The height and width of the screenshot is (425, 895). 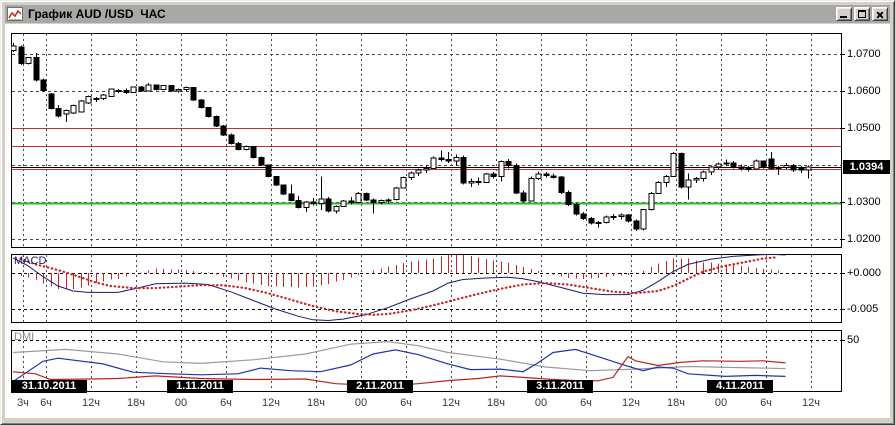 I want to click on macd-label: MACD, so click(x=30, y=261).